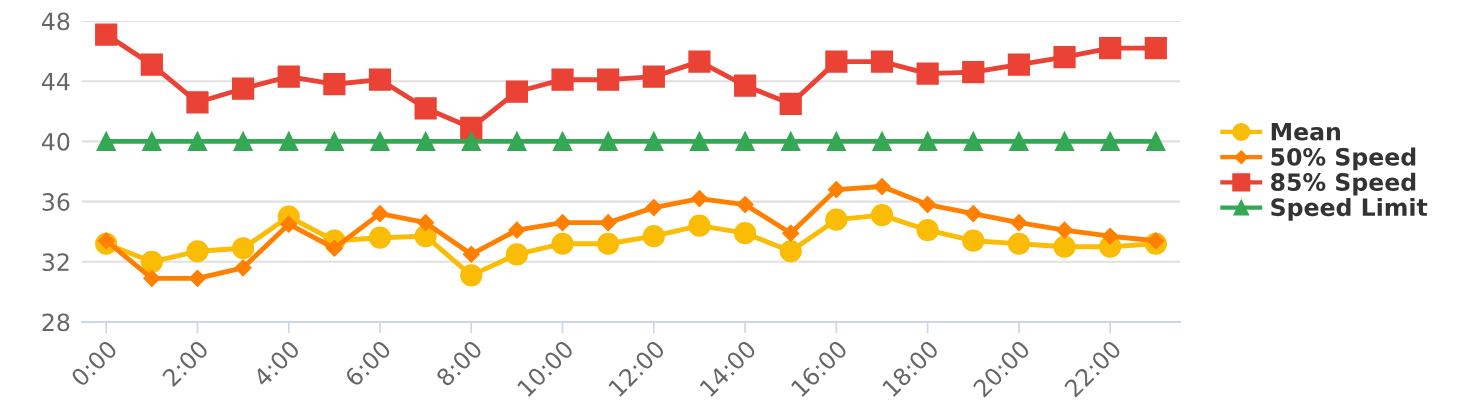 The width and height of the screenshot is (1472, 420). I want to click on y-tick-label: 36, so click(56, 202).